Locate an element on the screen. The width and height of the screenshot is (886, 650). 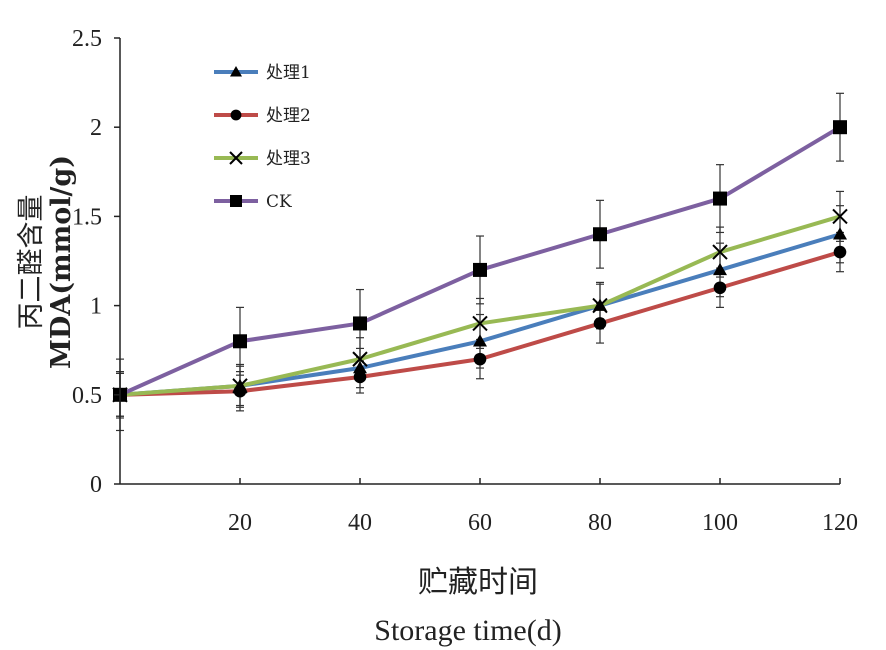
x-tick-label: 60 is located at coordinates (480, 523).